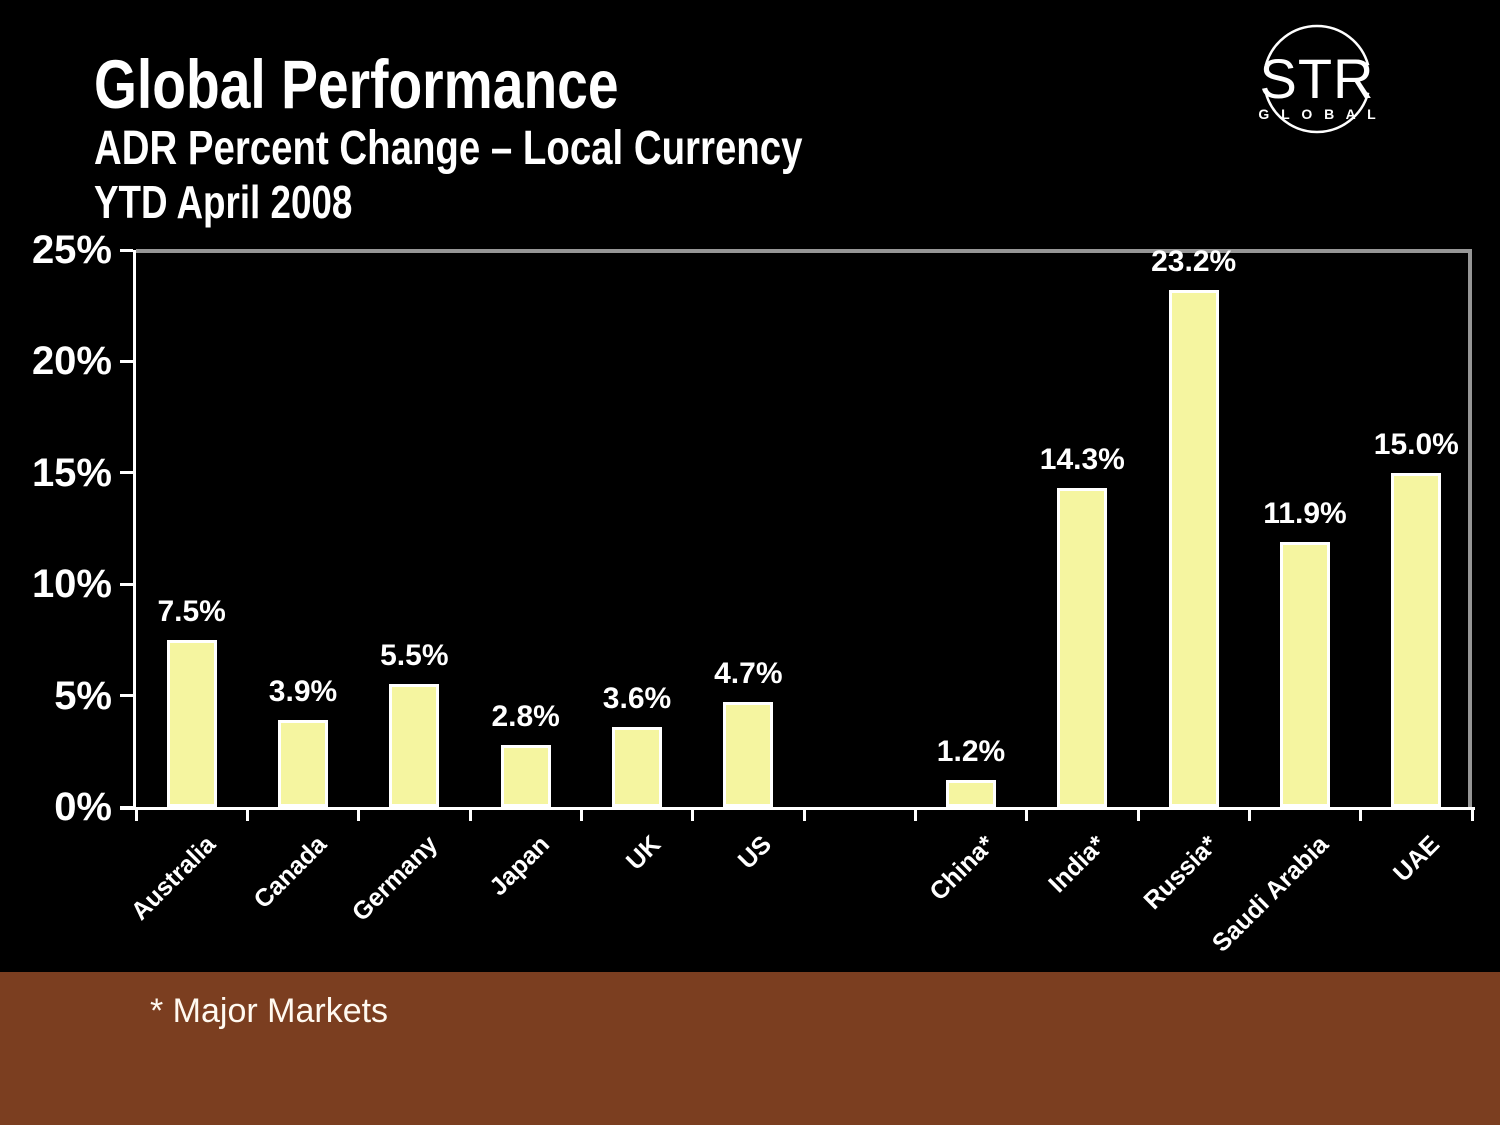  What do you see at coordinates (1470, 528) in the screenshot?
I see `plot-right-border` at bounding box center [1470, 528].